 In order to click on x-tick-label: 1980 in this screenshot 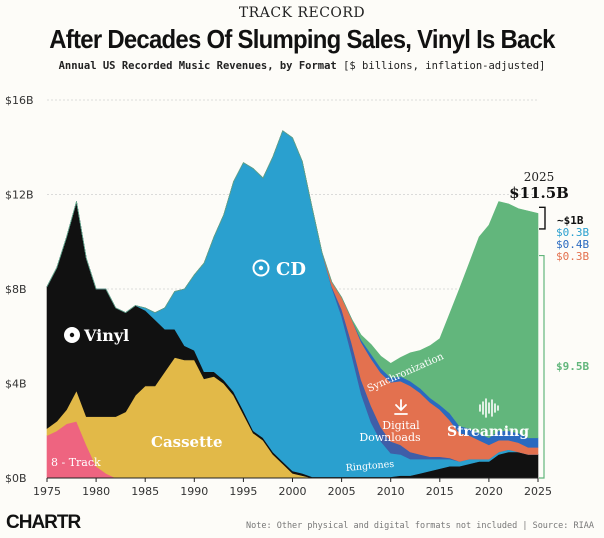, I will do `click(96, 491)`.